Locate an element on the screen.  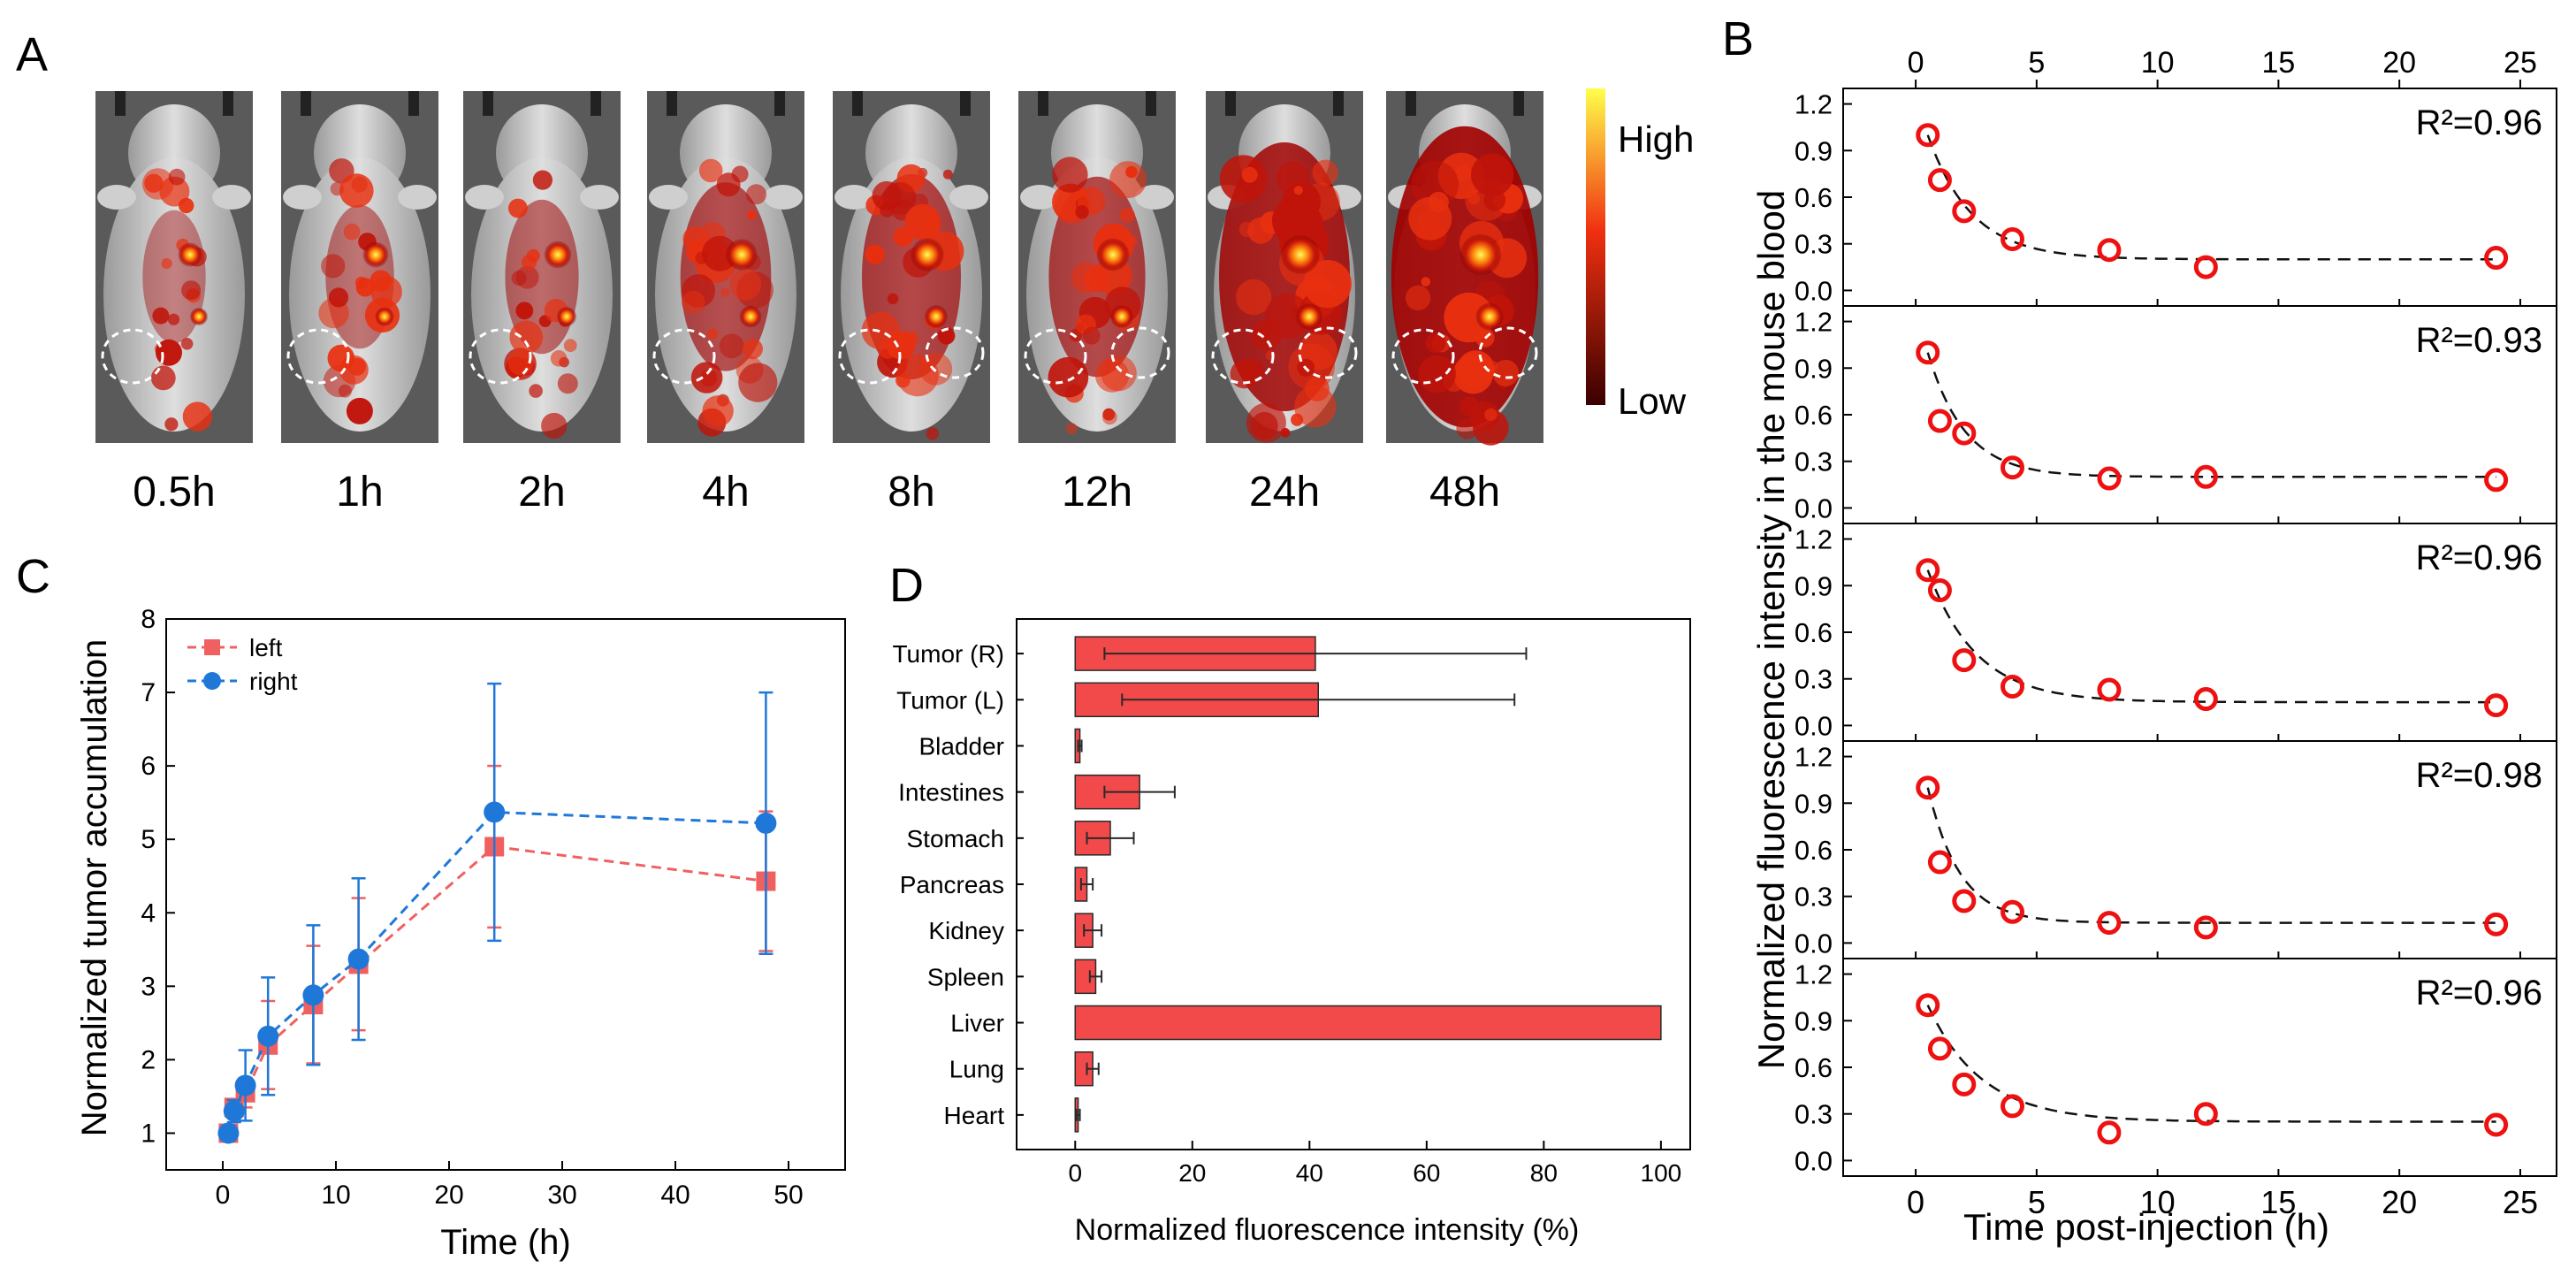
blood-subplot-4: 0.0 0.3 0.6 0.9 1.2 R²=0.98 is located at coordinates (2176, 850).